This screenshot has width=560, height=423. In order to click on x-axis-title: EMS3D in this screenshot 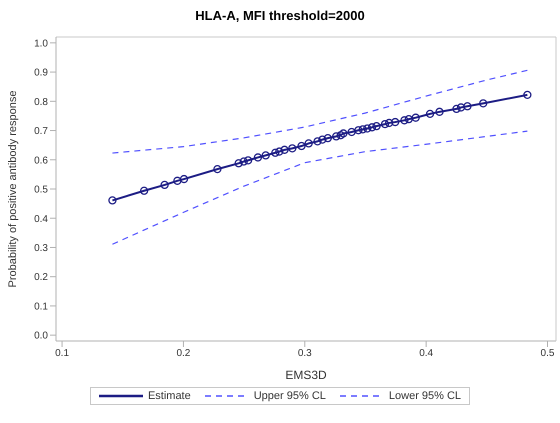, I will do `click(306, 375)`.